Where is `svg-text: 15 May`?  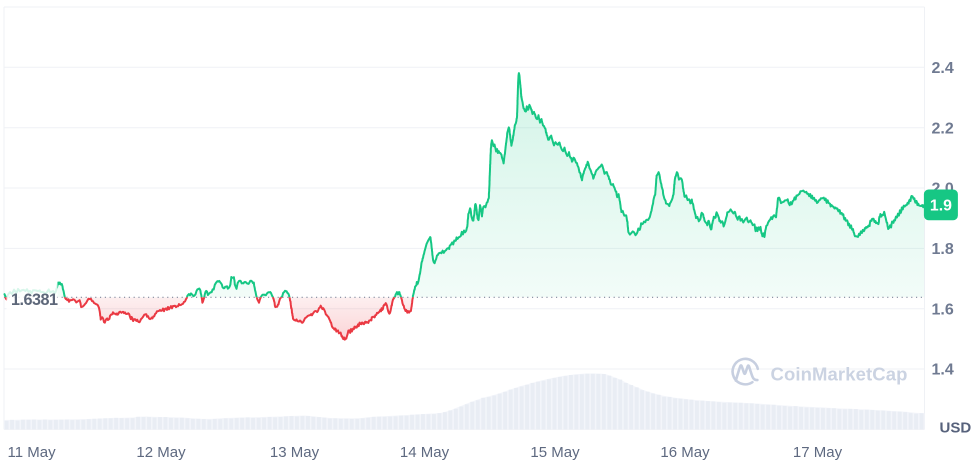 svg-text: 15 May is located at coordinates (555, 452).